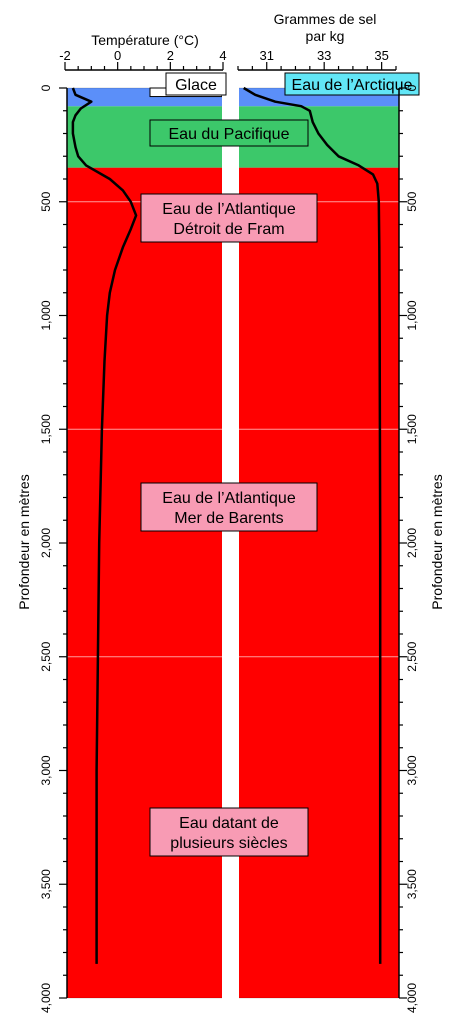 This screenshot has height=1021, width=449. What do you see at coordinates (229, 823) in the screenshot?
I see `label-old-water-text-1: Eau datant de` at bounding box center [229, 823].